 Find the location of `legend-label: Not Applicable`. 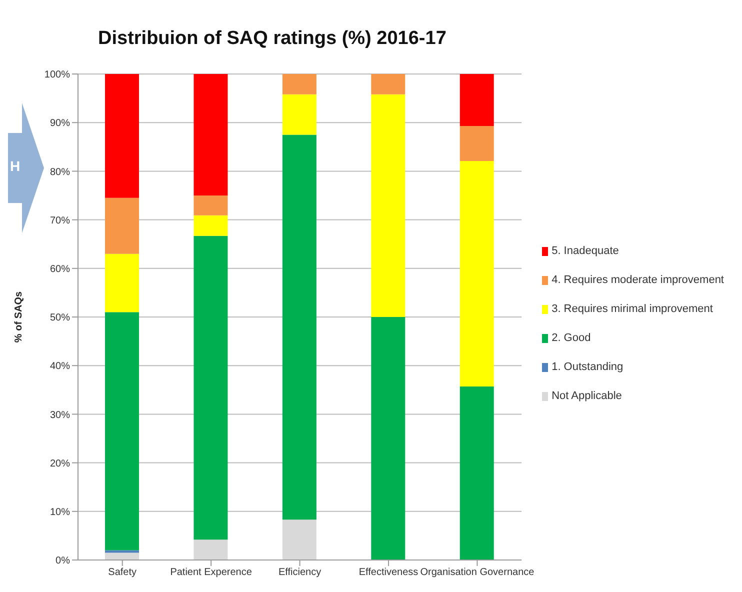

legend-label: Not Applicable is located at coordinates (587, 396).